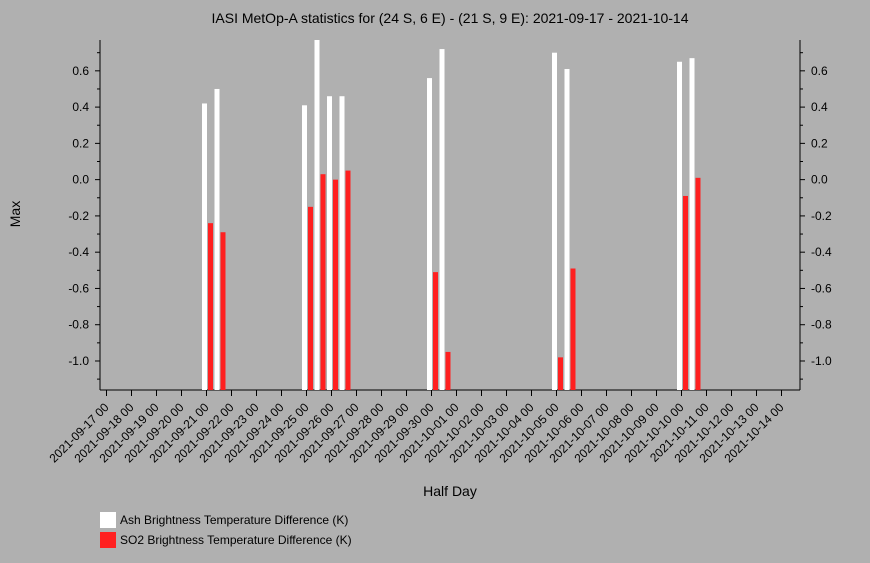 Image resolution: width=870 pixels, height=563 pixels. I want to click on y-tick-label-right: 0.6, so click(819, 71).